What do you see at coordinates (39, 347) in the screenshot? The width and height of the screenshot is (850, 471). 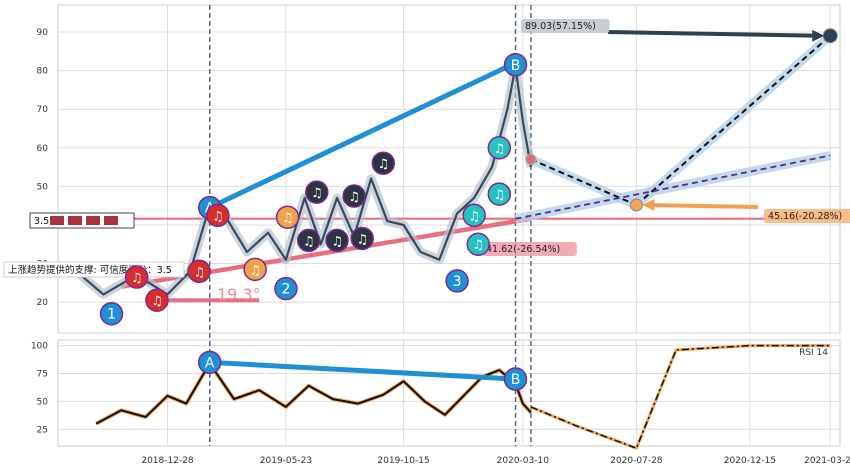 I see `rsi-y-tick-label: 100` at bounding box center [39, 347].